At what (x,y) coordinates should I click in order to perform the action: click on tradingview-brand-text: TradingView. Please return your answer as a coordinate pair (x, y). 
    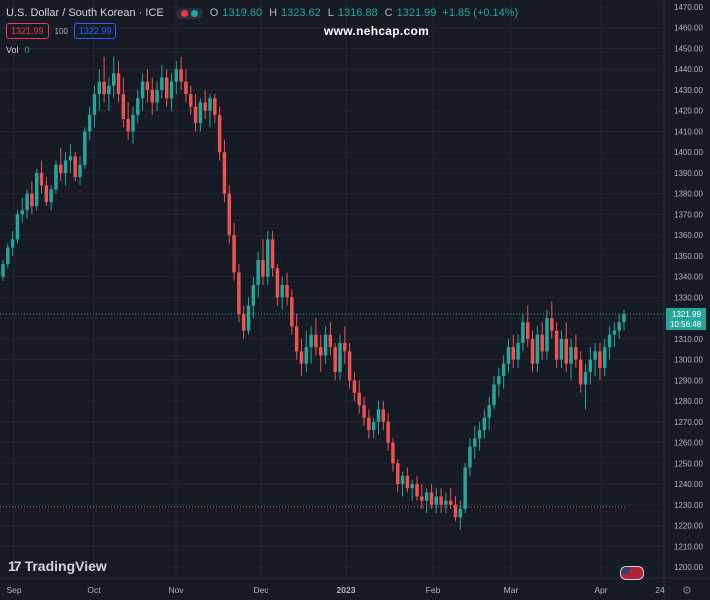
    Looking at the image, I should click on (65, 566).